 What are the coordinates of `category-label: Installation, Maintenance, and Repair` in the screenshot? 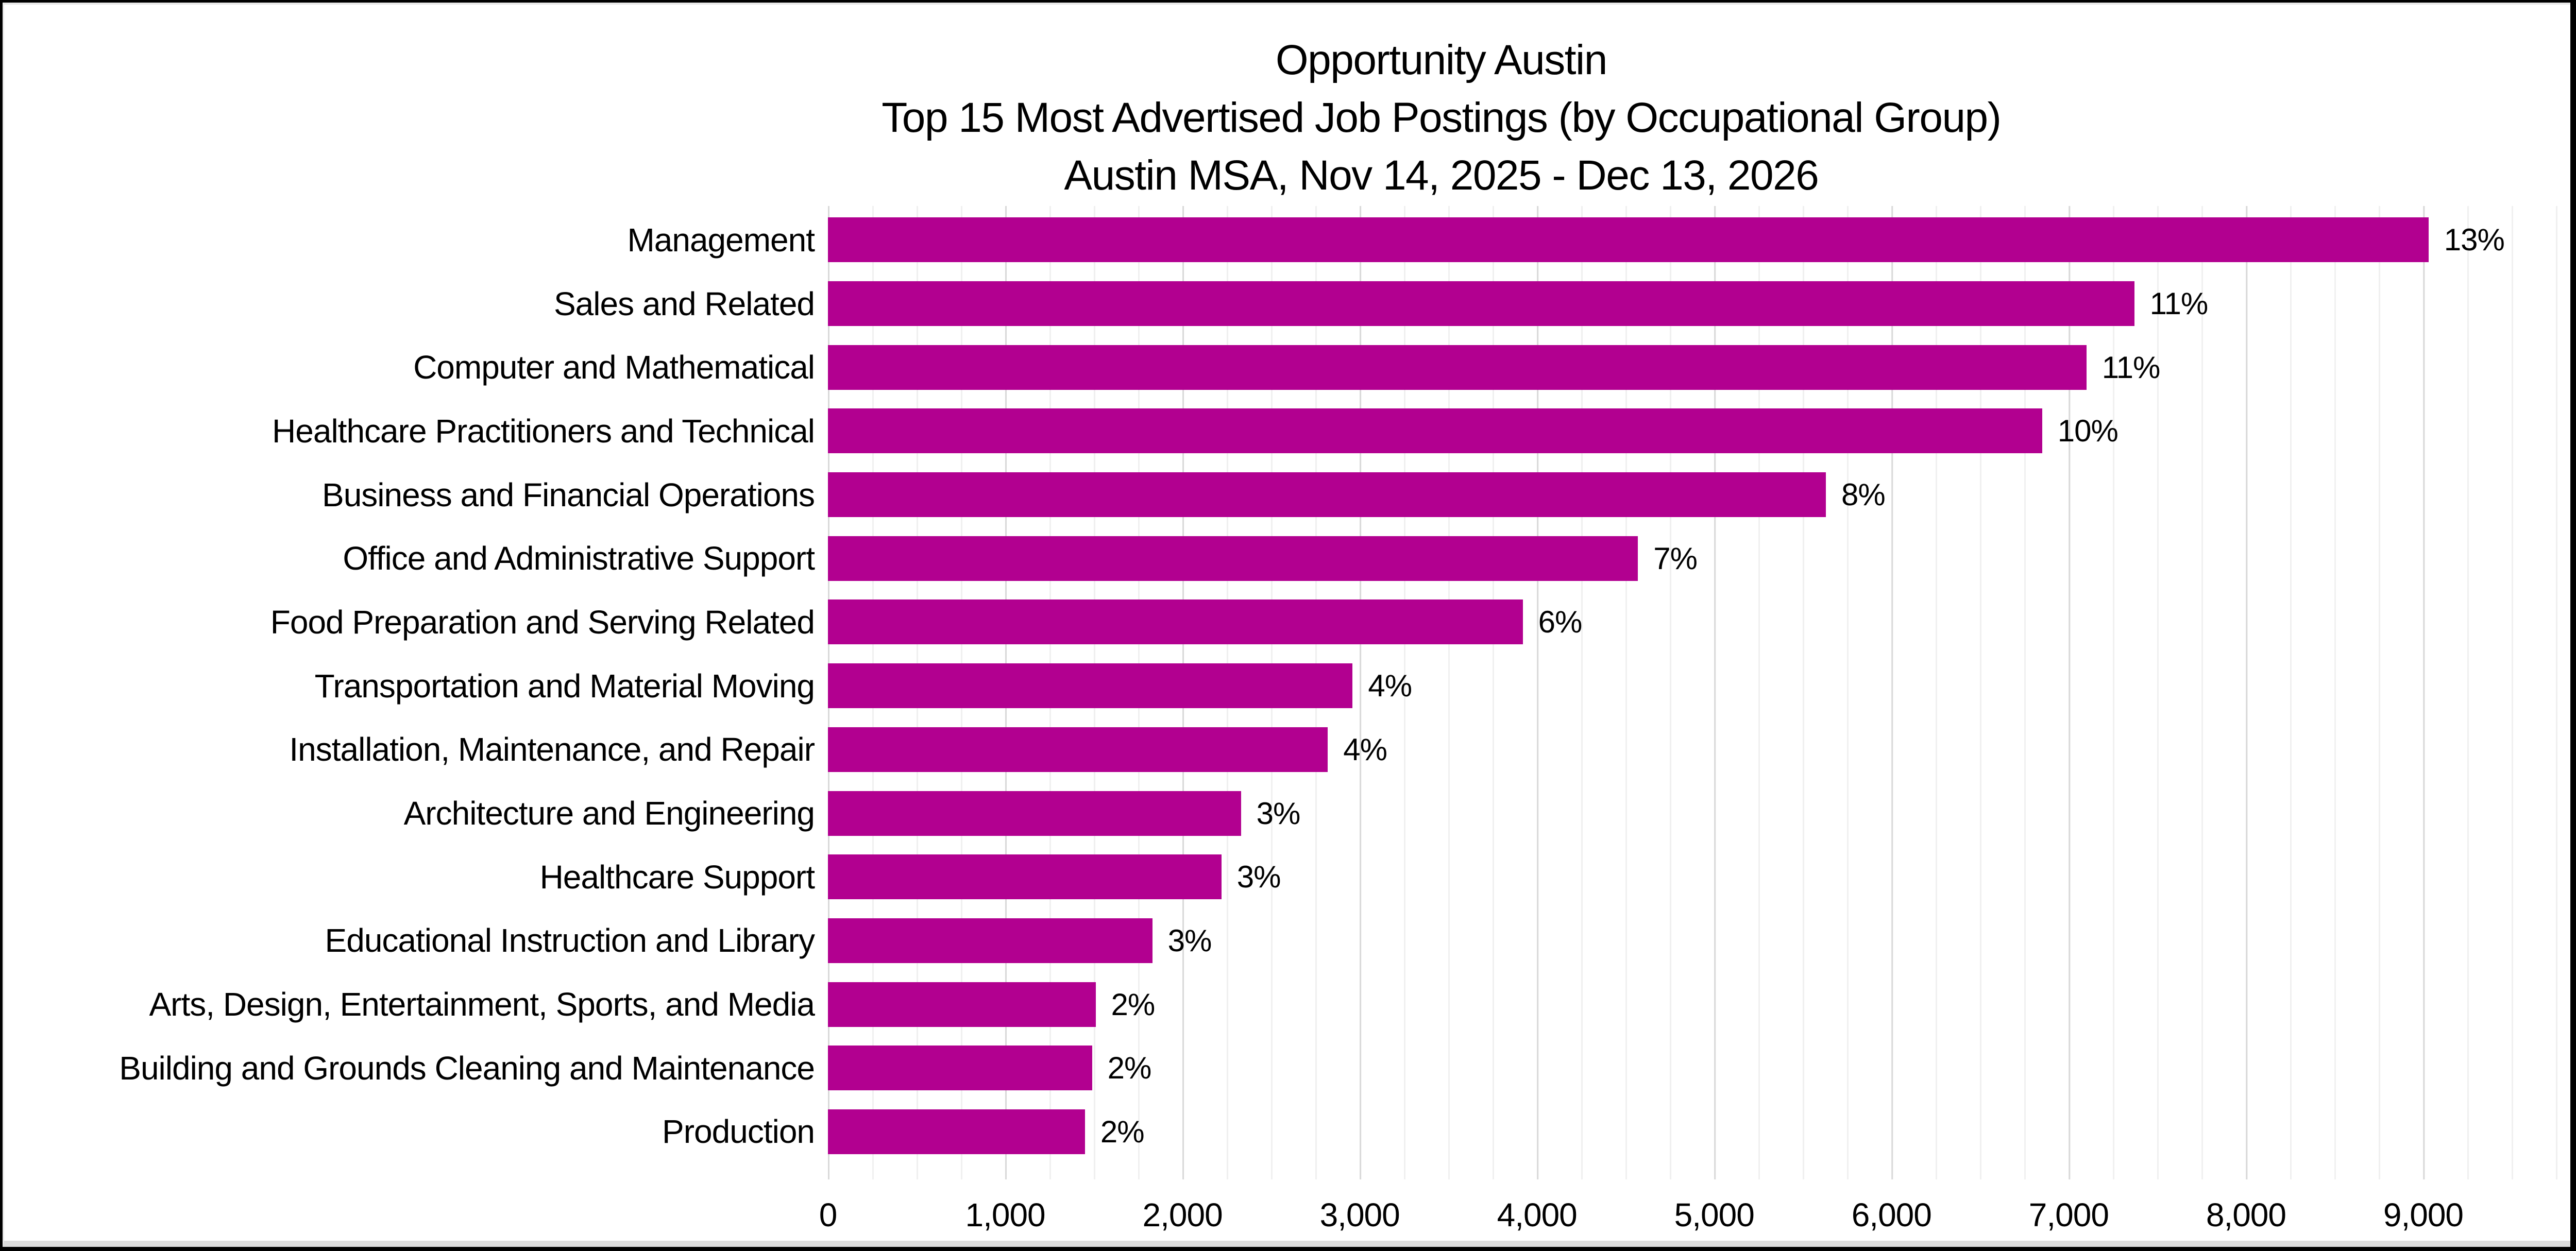 It's located at (552, 749).